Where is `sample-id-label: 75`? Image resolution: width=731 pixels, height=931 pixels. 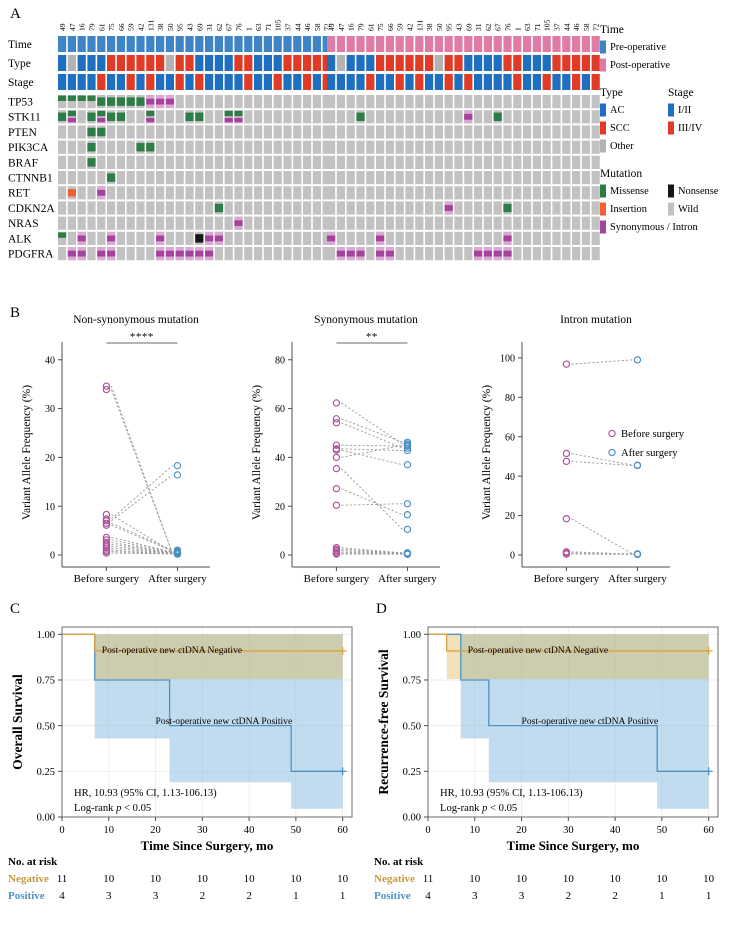
sample-id-label: 75 is located at coordinates (380, 27).